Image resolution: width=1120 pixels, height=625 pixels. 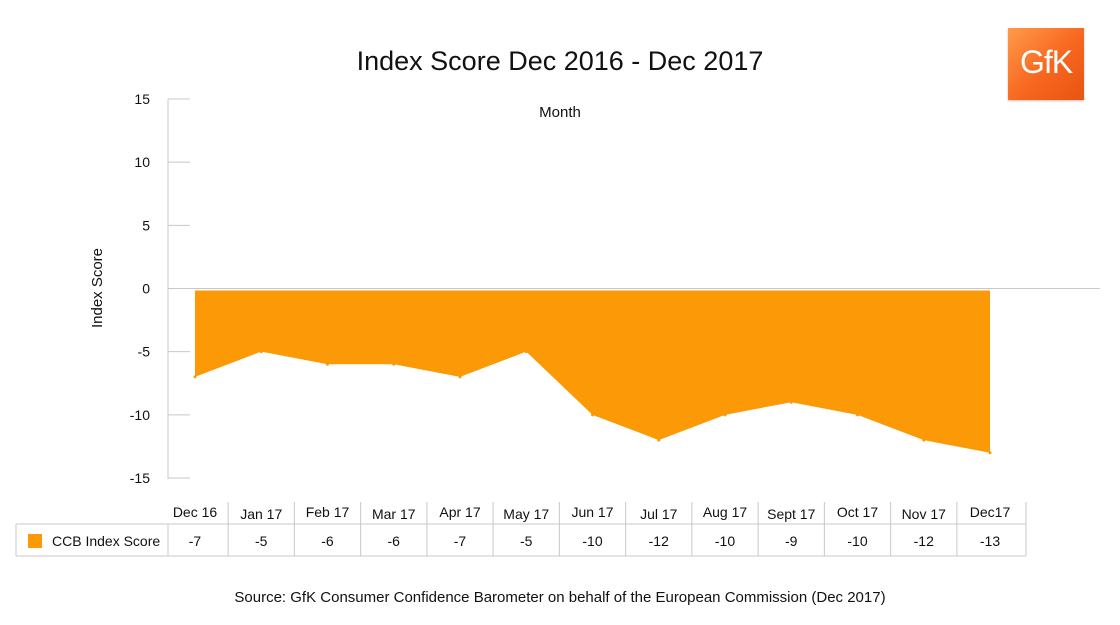 What do you see at coordinates (261, 514) in the screenshot?
I see `x-category-label: Jan 17` at bounding box center [261, 514].